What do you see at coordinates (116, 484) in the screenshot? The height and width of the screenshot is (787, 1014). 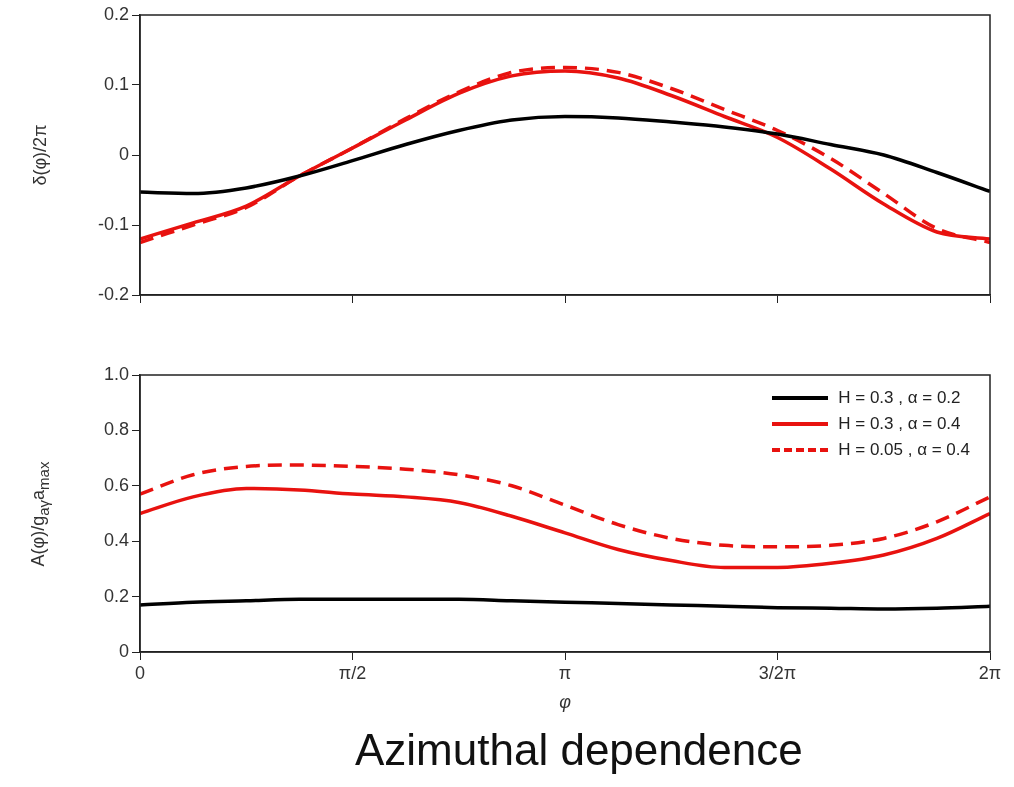 I see `y-tick-label: 0.6` at bounding box center [116, 484].